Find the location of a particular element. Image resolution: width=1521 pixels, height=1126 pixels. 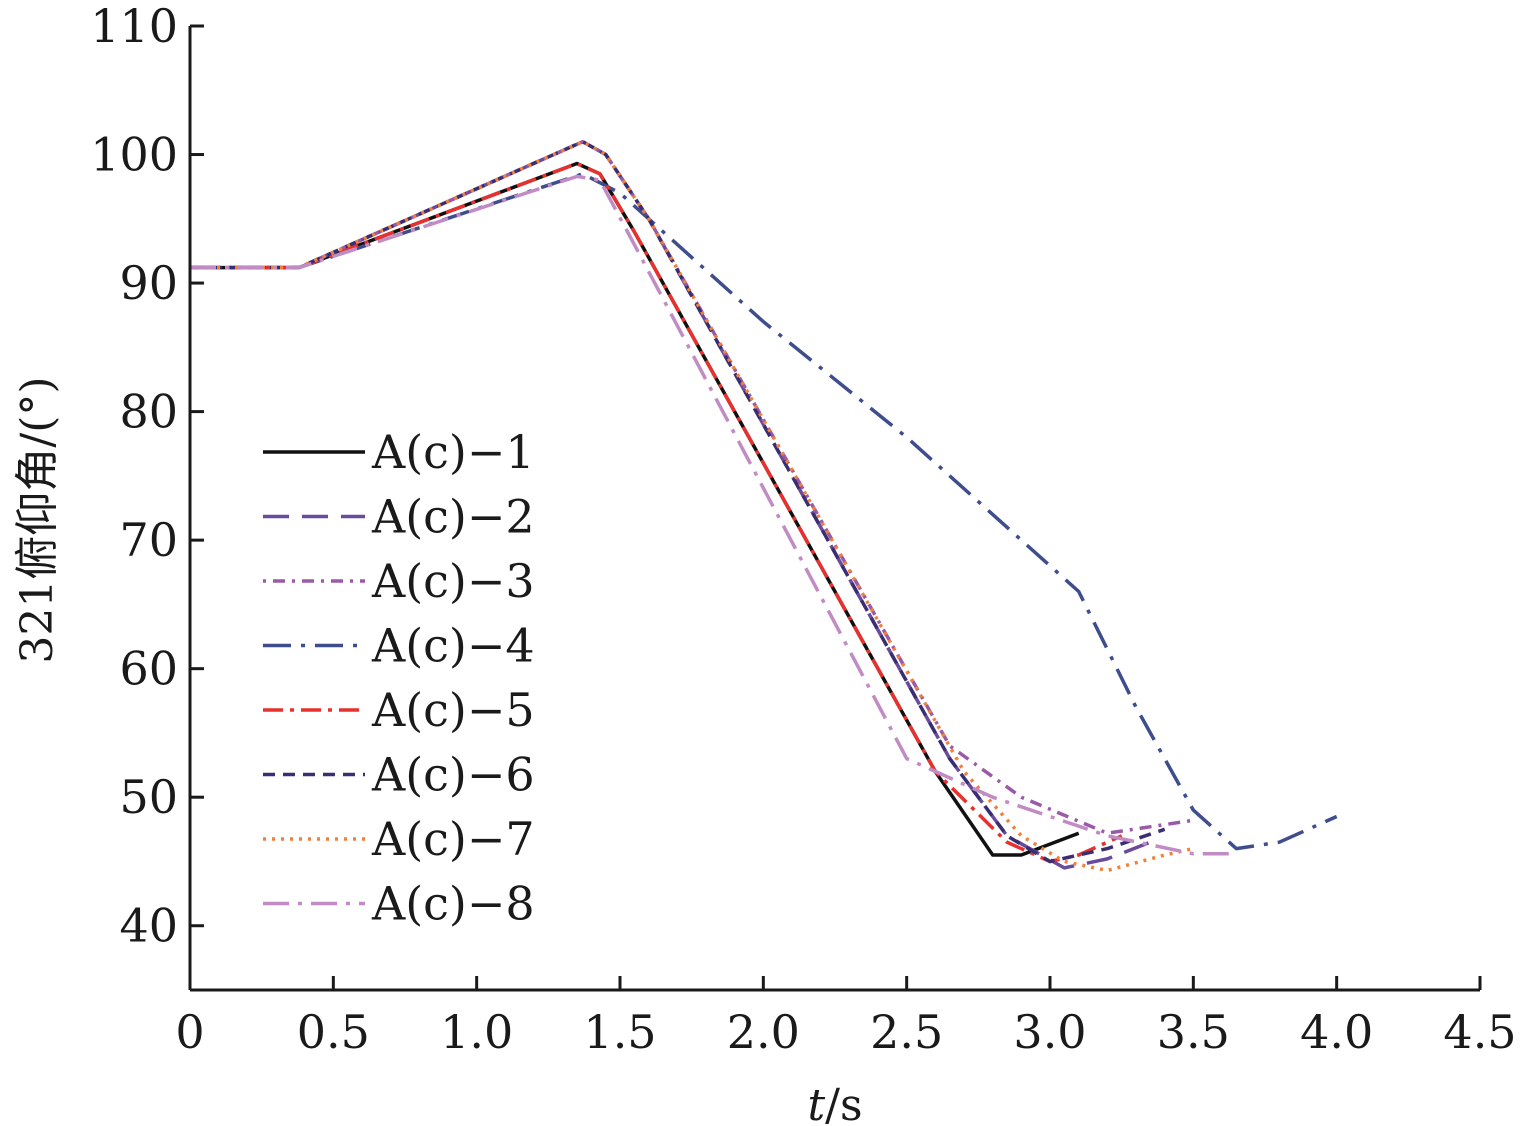

x-axis-title-variable: t is located at coordinates (816, 1103).